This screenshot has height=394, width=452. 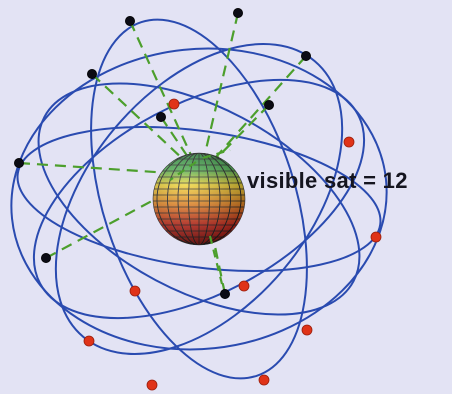 What do you see at coordinates (327, 180) in the screenshot?
I see `visible-satellite-count-label: visible sat = 12` at bounding box center [327, 180].